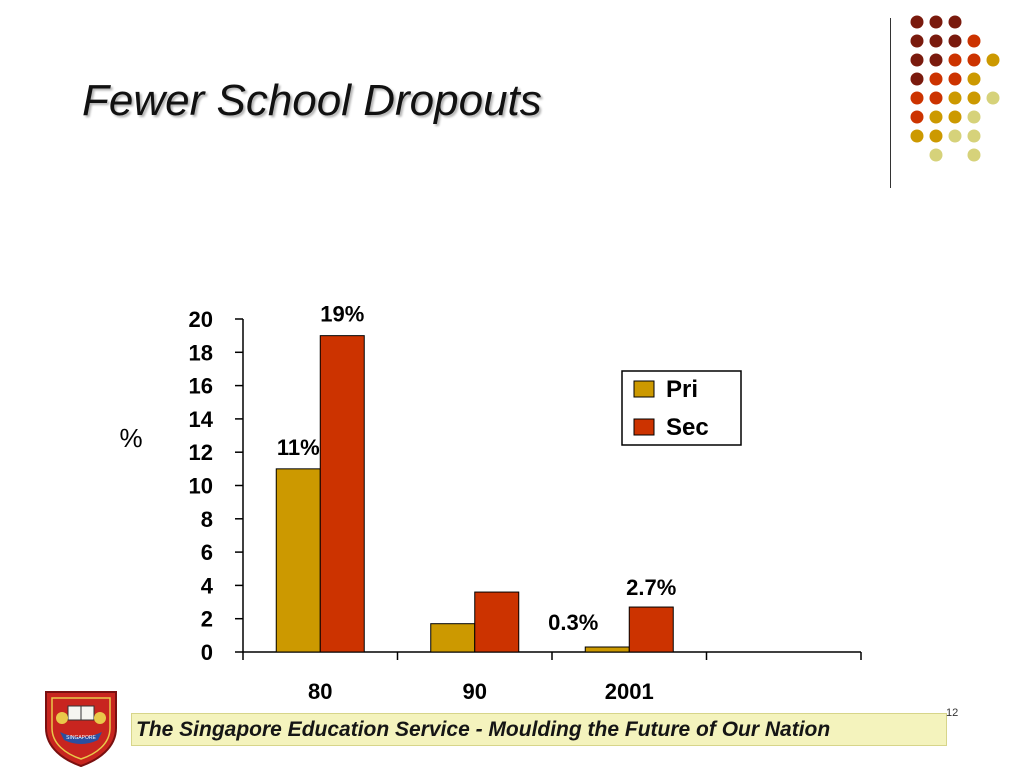 The width and height of the screenshot is (1024, 768). What do you see at coordinates (682, 389) in the screenshot?
I see `legend-label-pri: Pri` at bounding box center [682, 389].